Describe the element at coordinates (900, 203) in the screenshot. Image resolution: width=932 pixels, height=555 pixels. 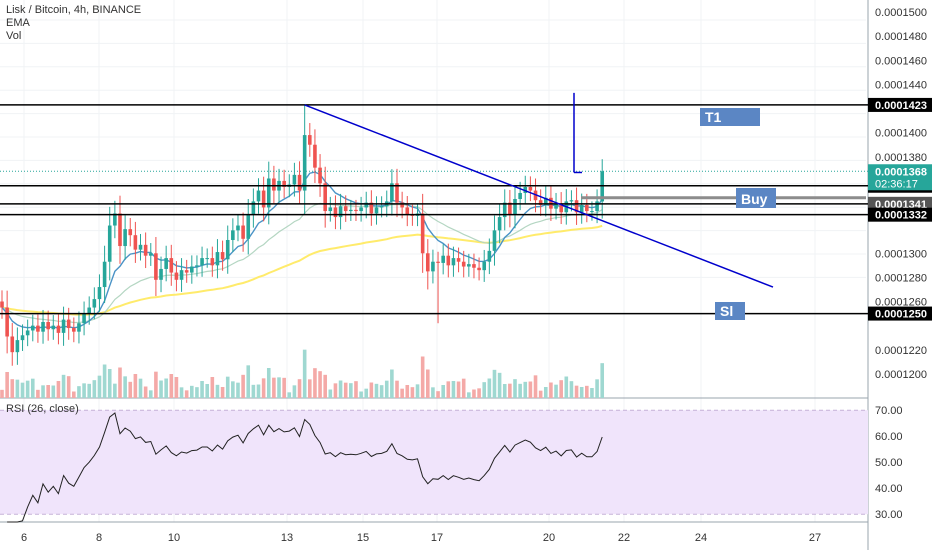
I see `level-price-tag` at that location.